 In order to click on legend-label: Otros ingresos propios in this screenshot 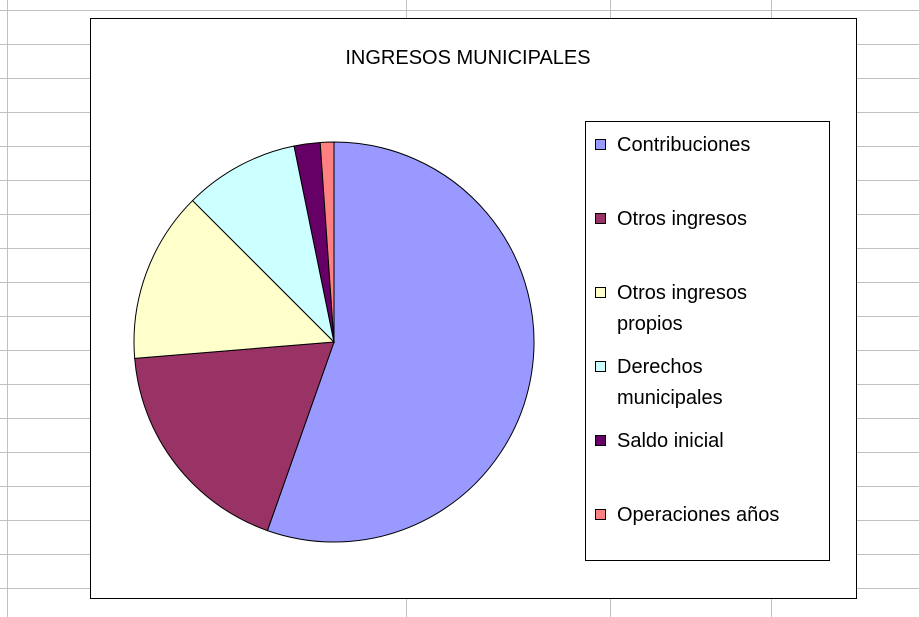, I will do `click(682, 308)`.